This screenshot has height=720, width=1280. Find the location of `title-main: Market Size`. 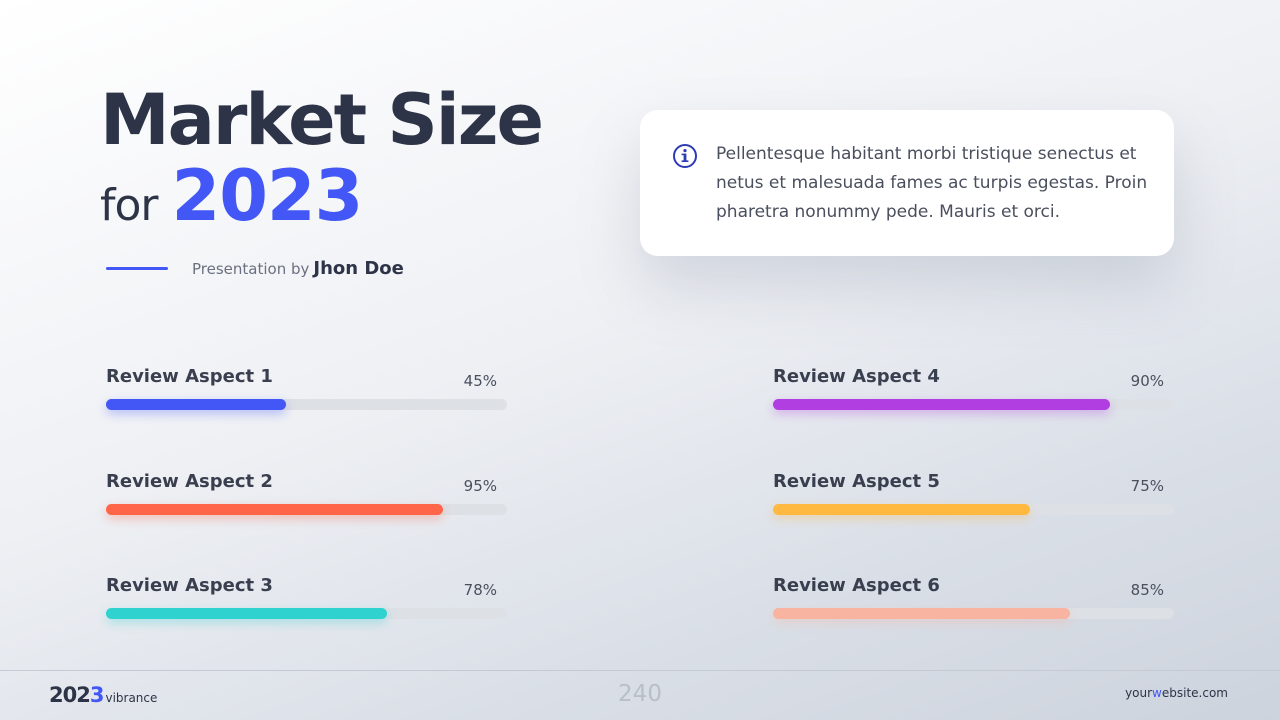

title-main: Market Size is located at coordinates (322, 120).